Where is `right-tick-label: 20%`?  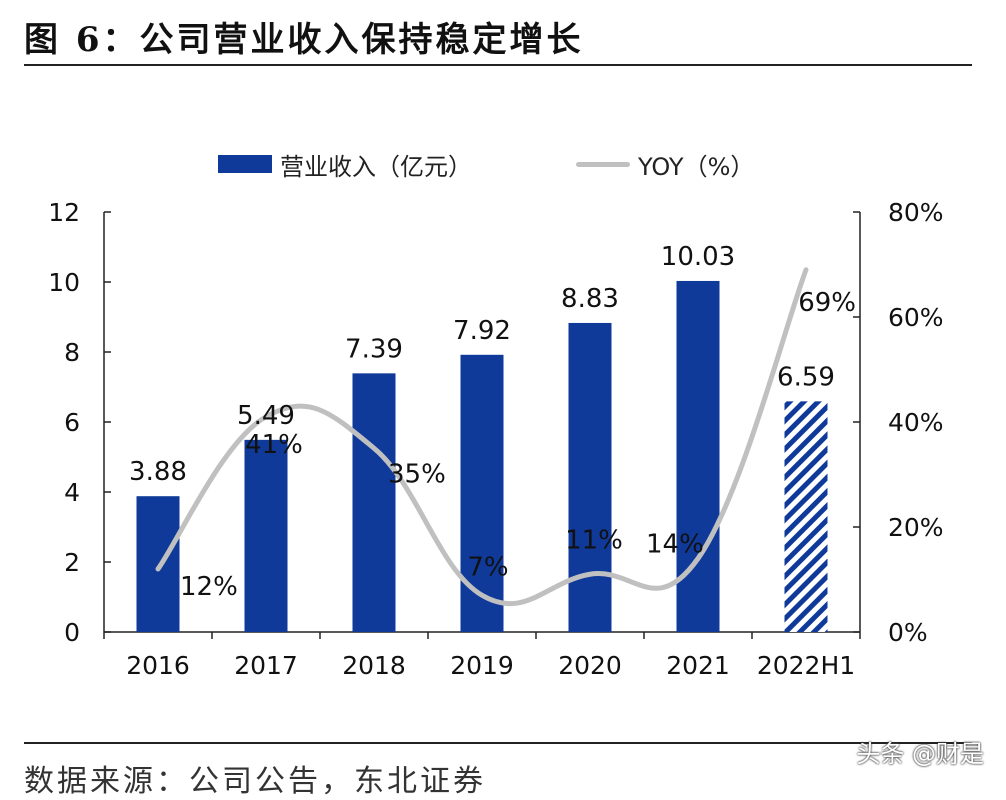
right-tick-label: 20% is located at coordinates (916, 527).